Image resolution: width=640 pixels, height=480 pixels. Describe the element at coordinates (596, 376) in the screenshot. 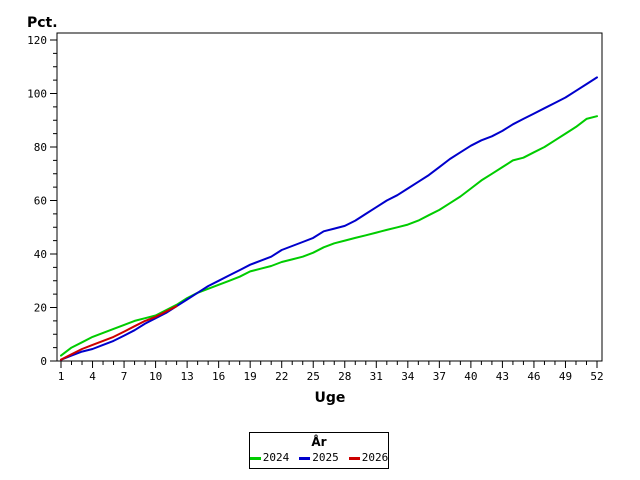

I see `x-tick-label: 52` at that location.